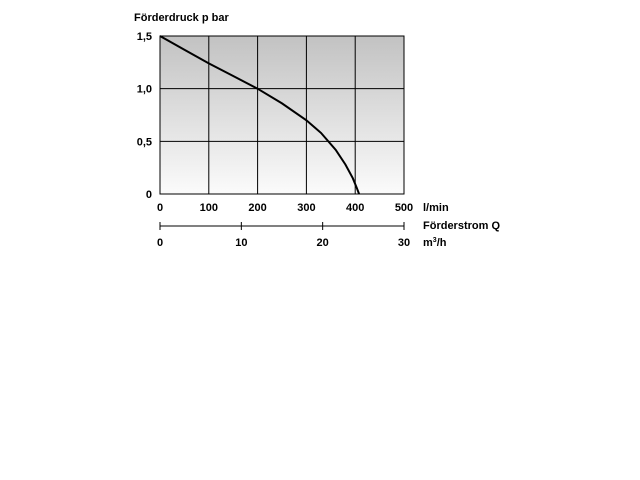 The height and width of the screenshot is (480, 640). Describe the element at coordinates (144, 90) in the screenshot. I see `y-tick-label-2: 1,0` at that location.